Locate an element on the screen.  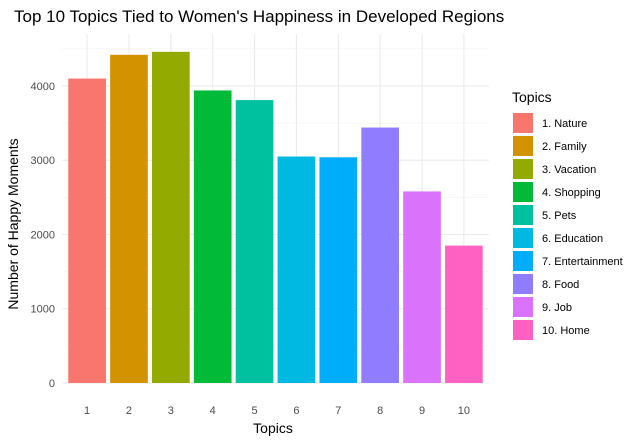
legend-title: Topics is located at coordinates (532, 97).